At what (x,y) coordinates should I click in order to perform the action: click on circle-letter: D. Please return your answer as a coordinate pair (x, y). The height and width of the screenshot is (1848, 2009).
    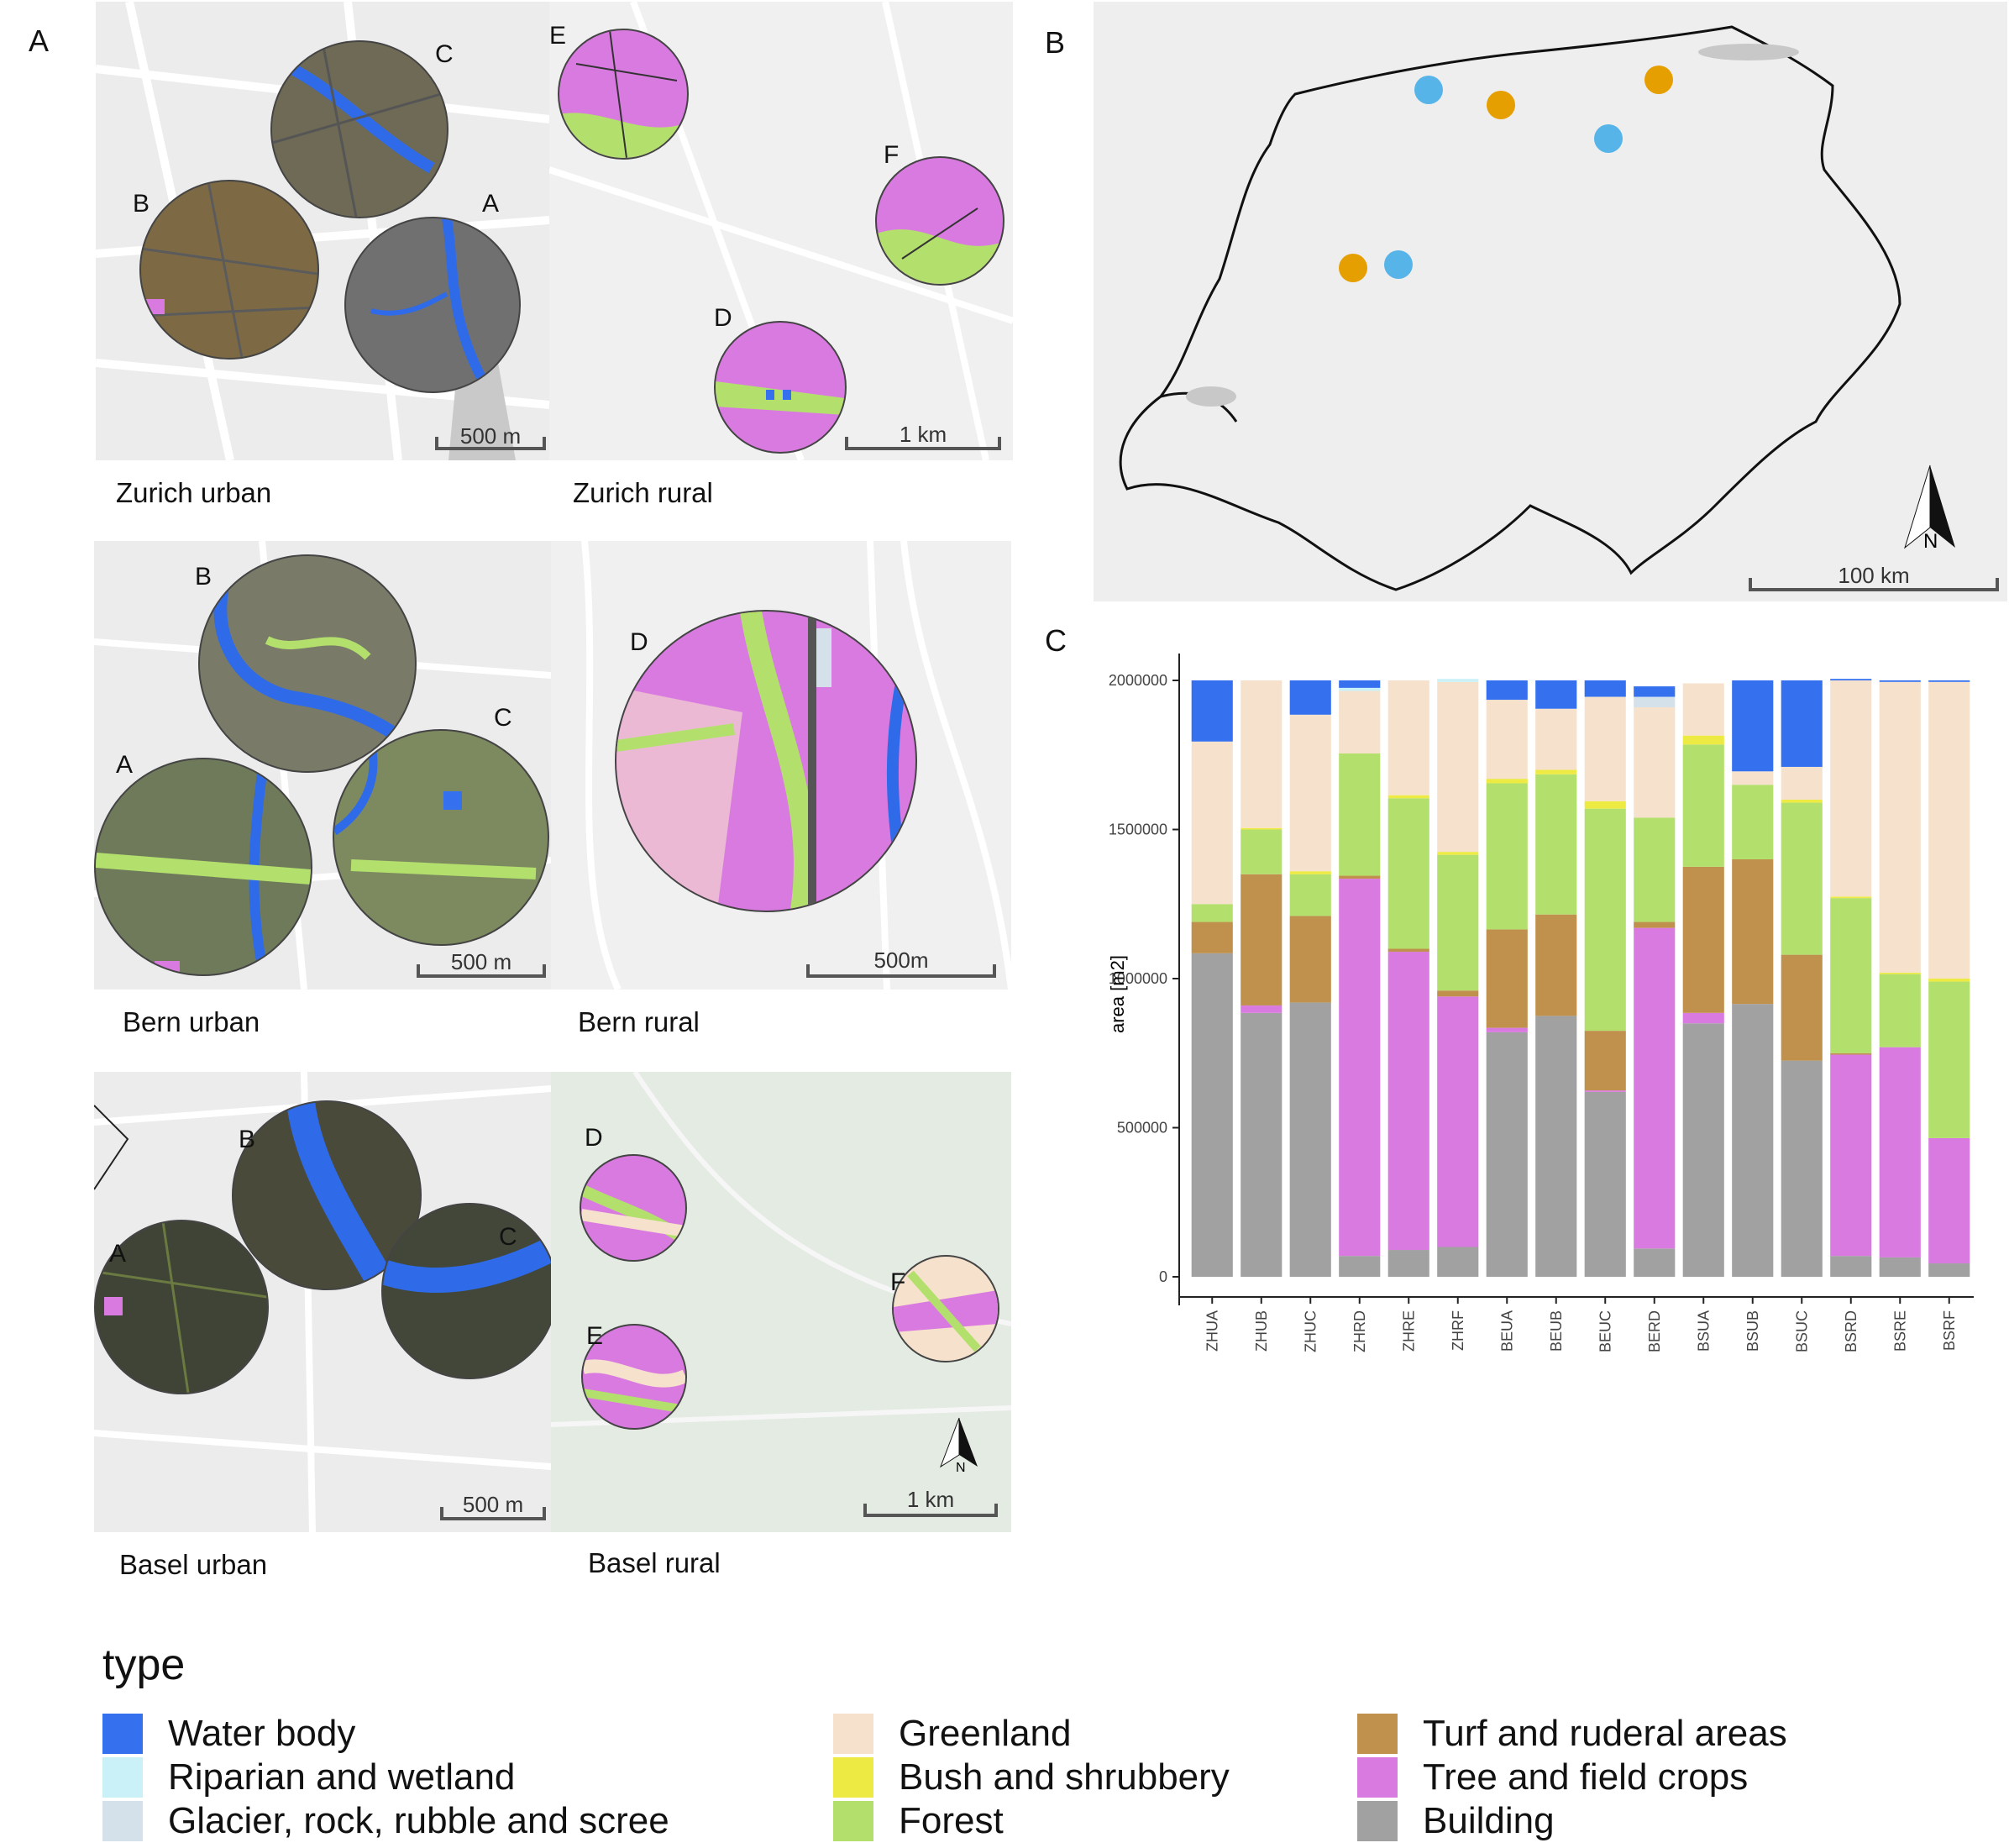
    Looking at the image, I should click on (723, 318).